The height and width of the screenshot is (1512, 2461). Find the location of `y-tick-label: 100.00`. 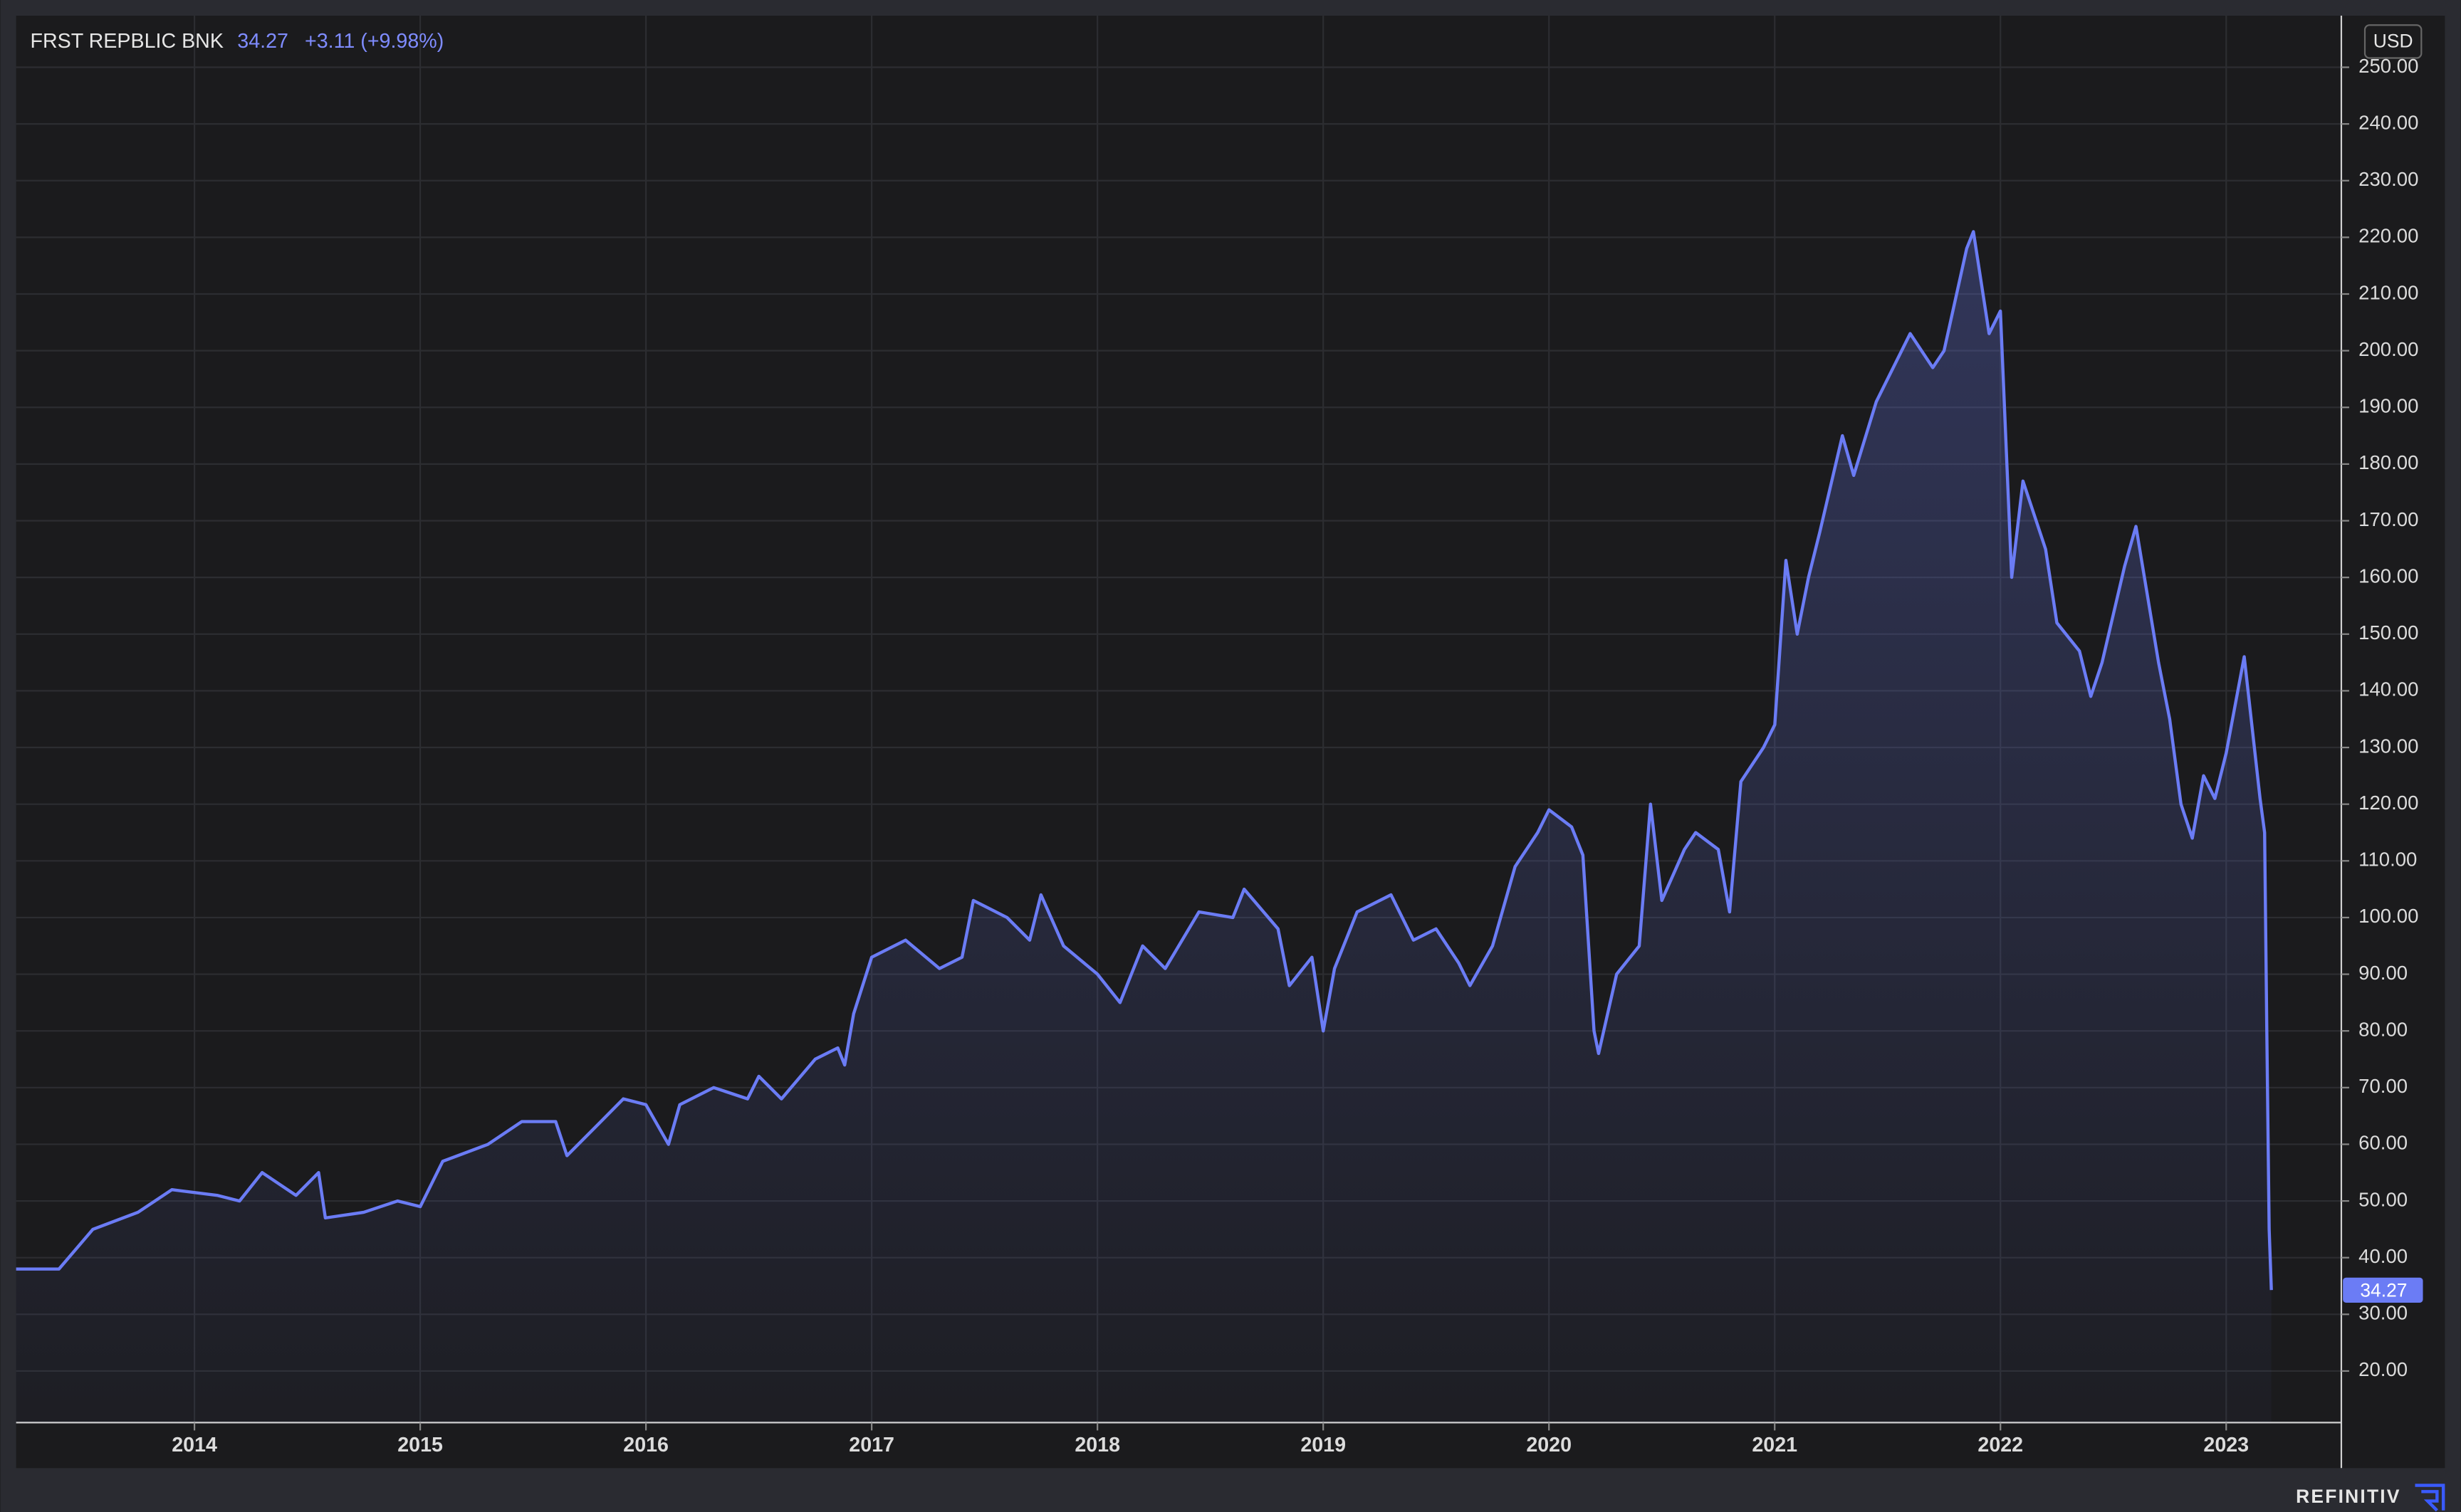

y-tick-label: 100.00 is located at coordinates (2388, 916).